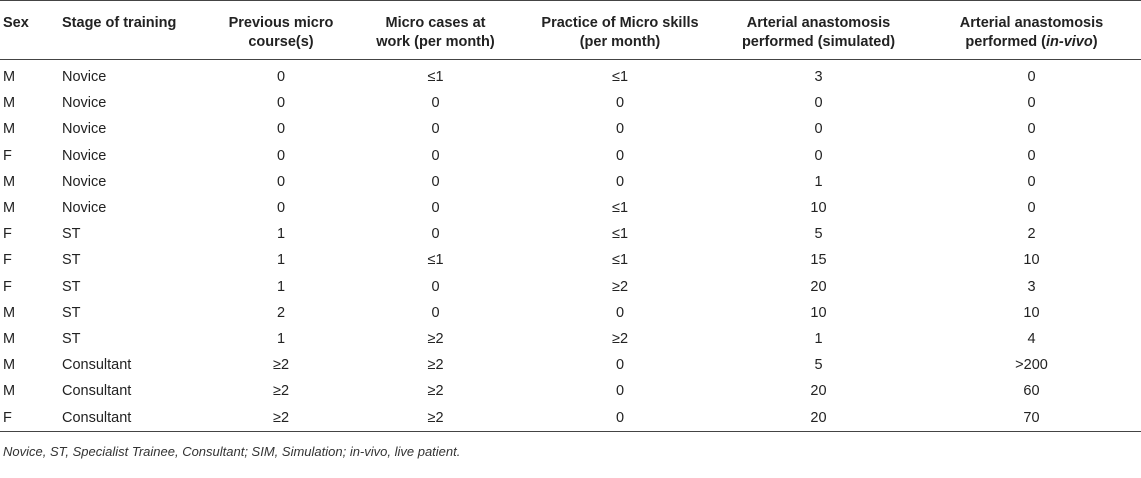 Image resolution: width=1141 pixels, height=478 pixels. Describe the element at coordinates (281, 32) in the screenshot. I see `header-previous-micro-courses: Previous micro course(s)` at that location.